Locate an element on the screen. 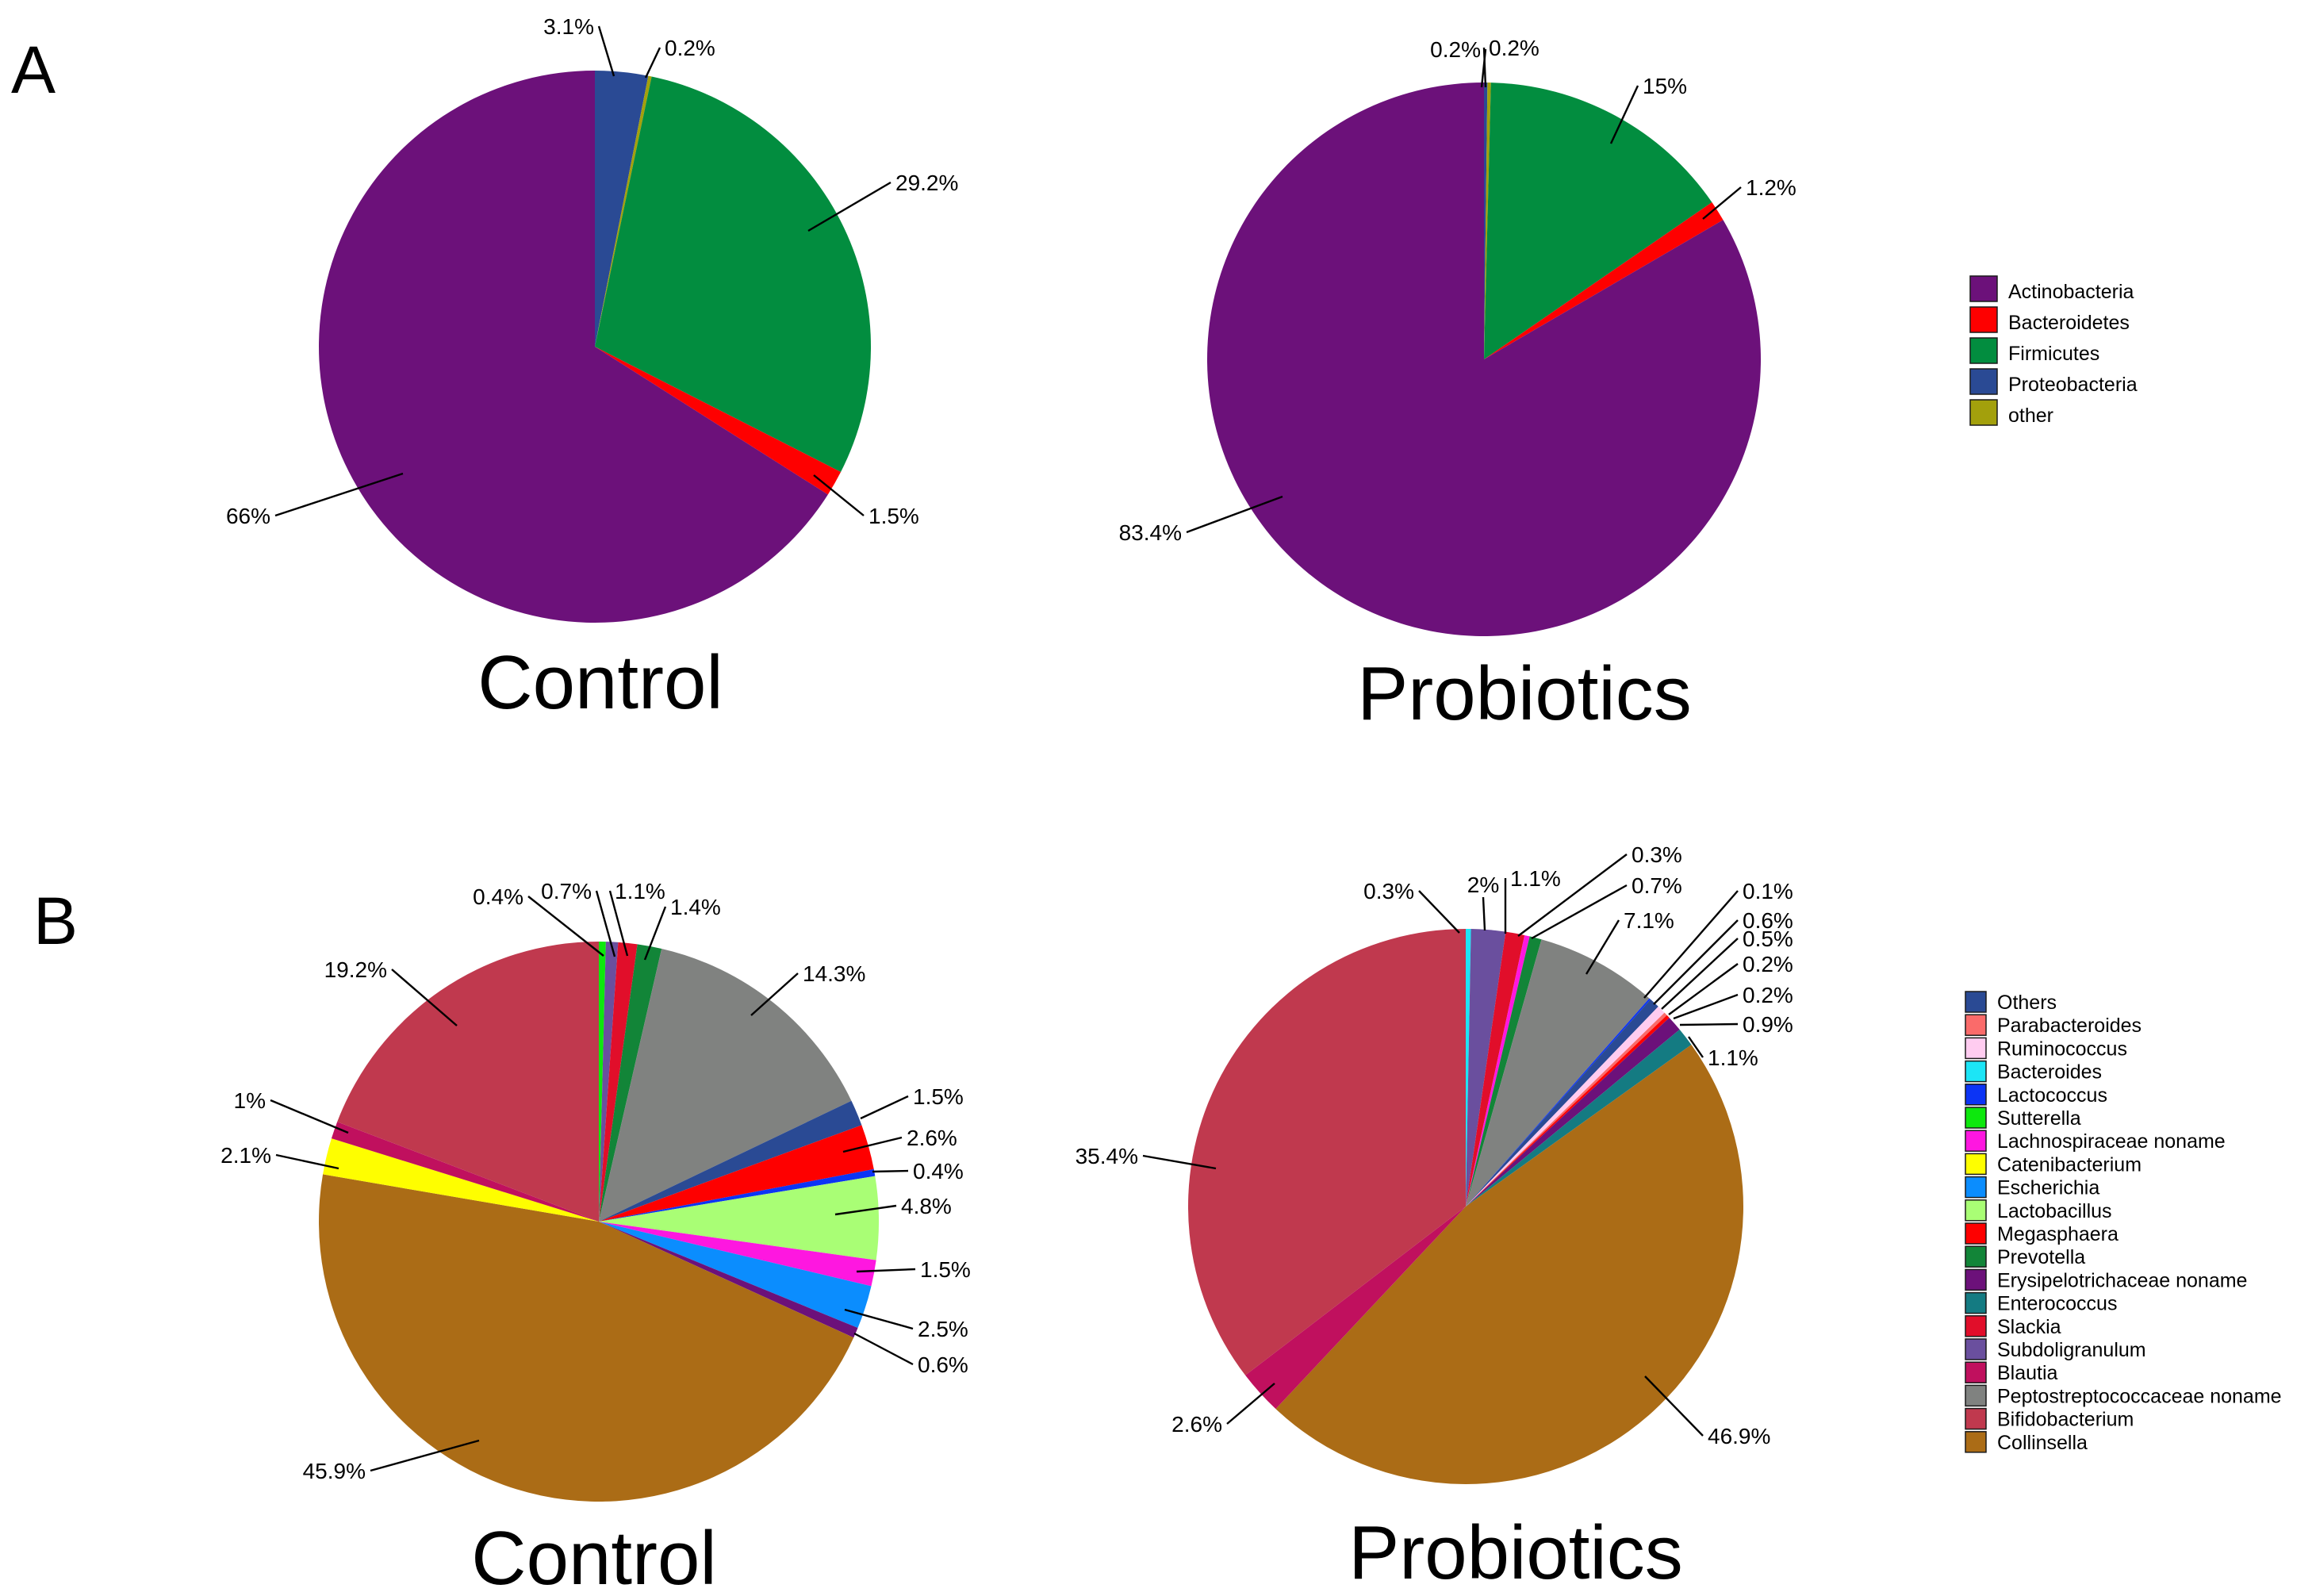 The image size is (2316, 1596). pct-label-firmicutes: 29.2% is located at coordinates (926, 183).